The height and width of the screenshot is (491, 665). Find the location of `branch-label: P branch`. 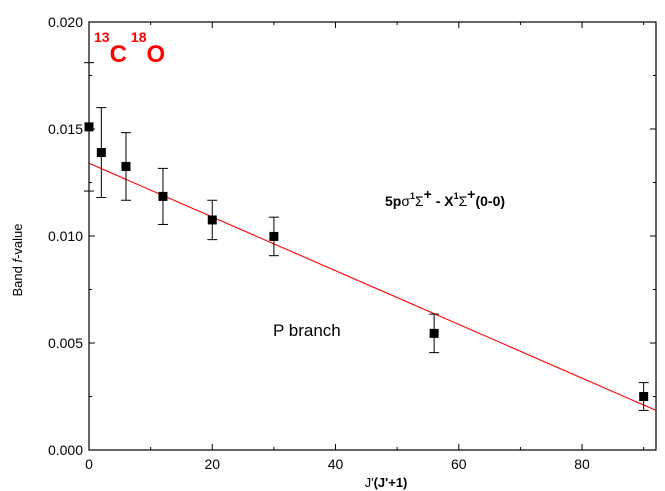

branch-label: P branch is located at coordinates (307, 330).